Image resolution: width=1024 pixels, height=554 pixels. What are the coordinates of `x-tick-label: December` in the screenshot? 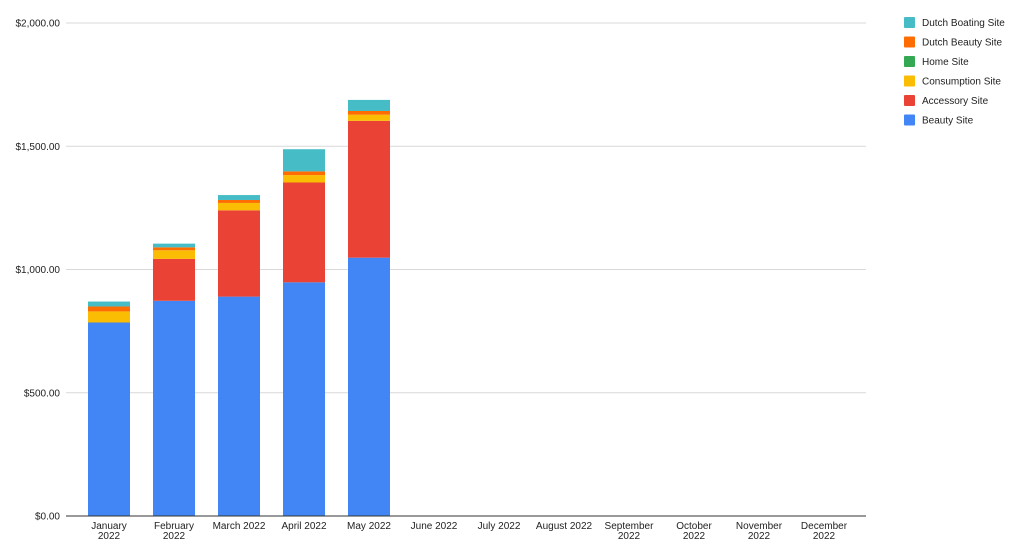 It's located at (824, 526).